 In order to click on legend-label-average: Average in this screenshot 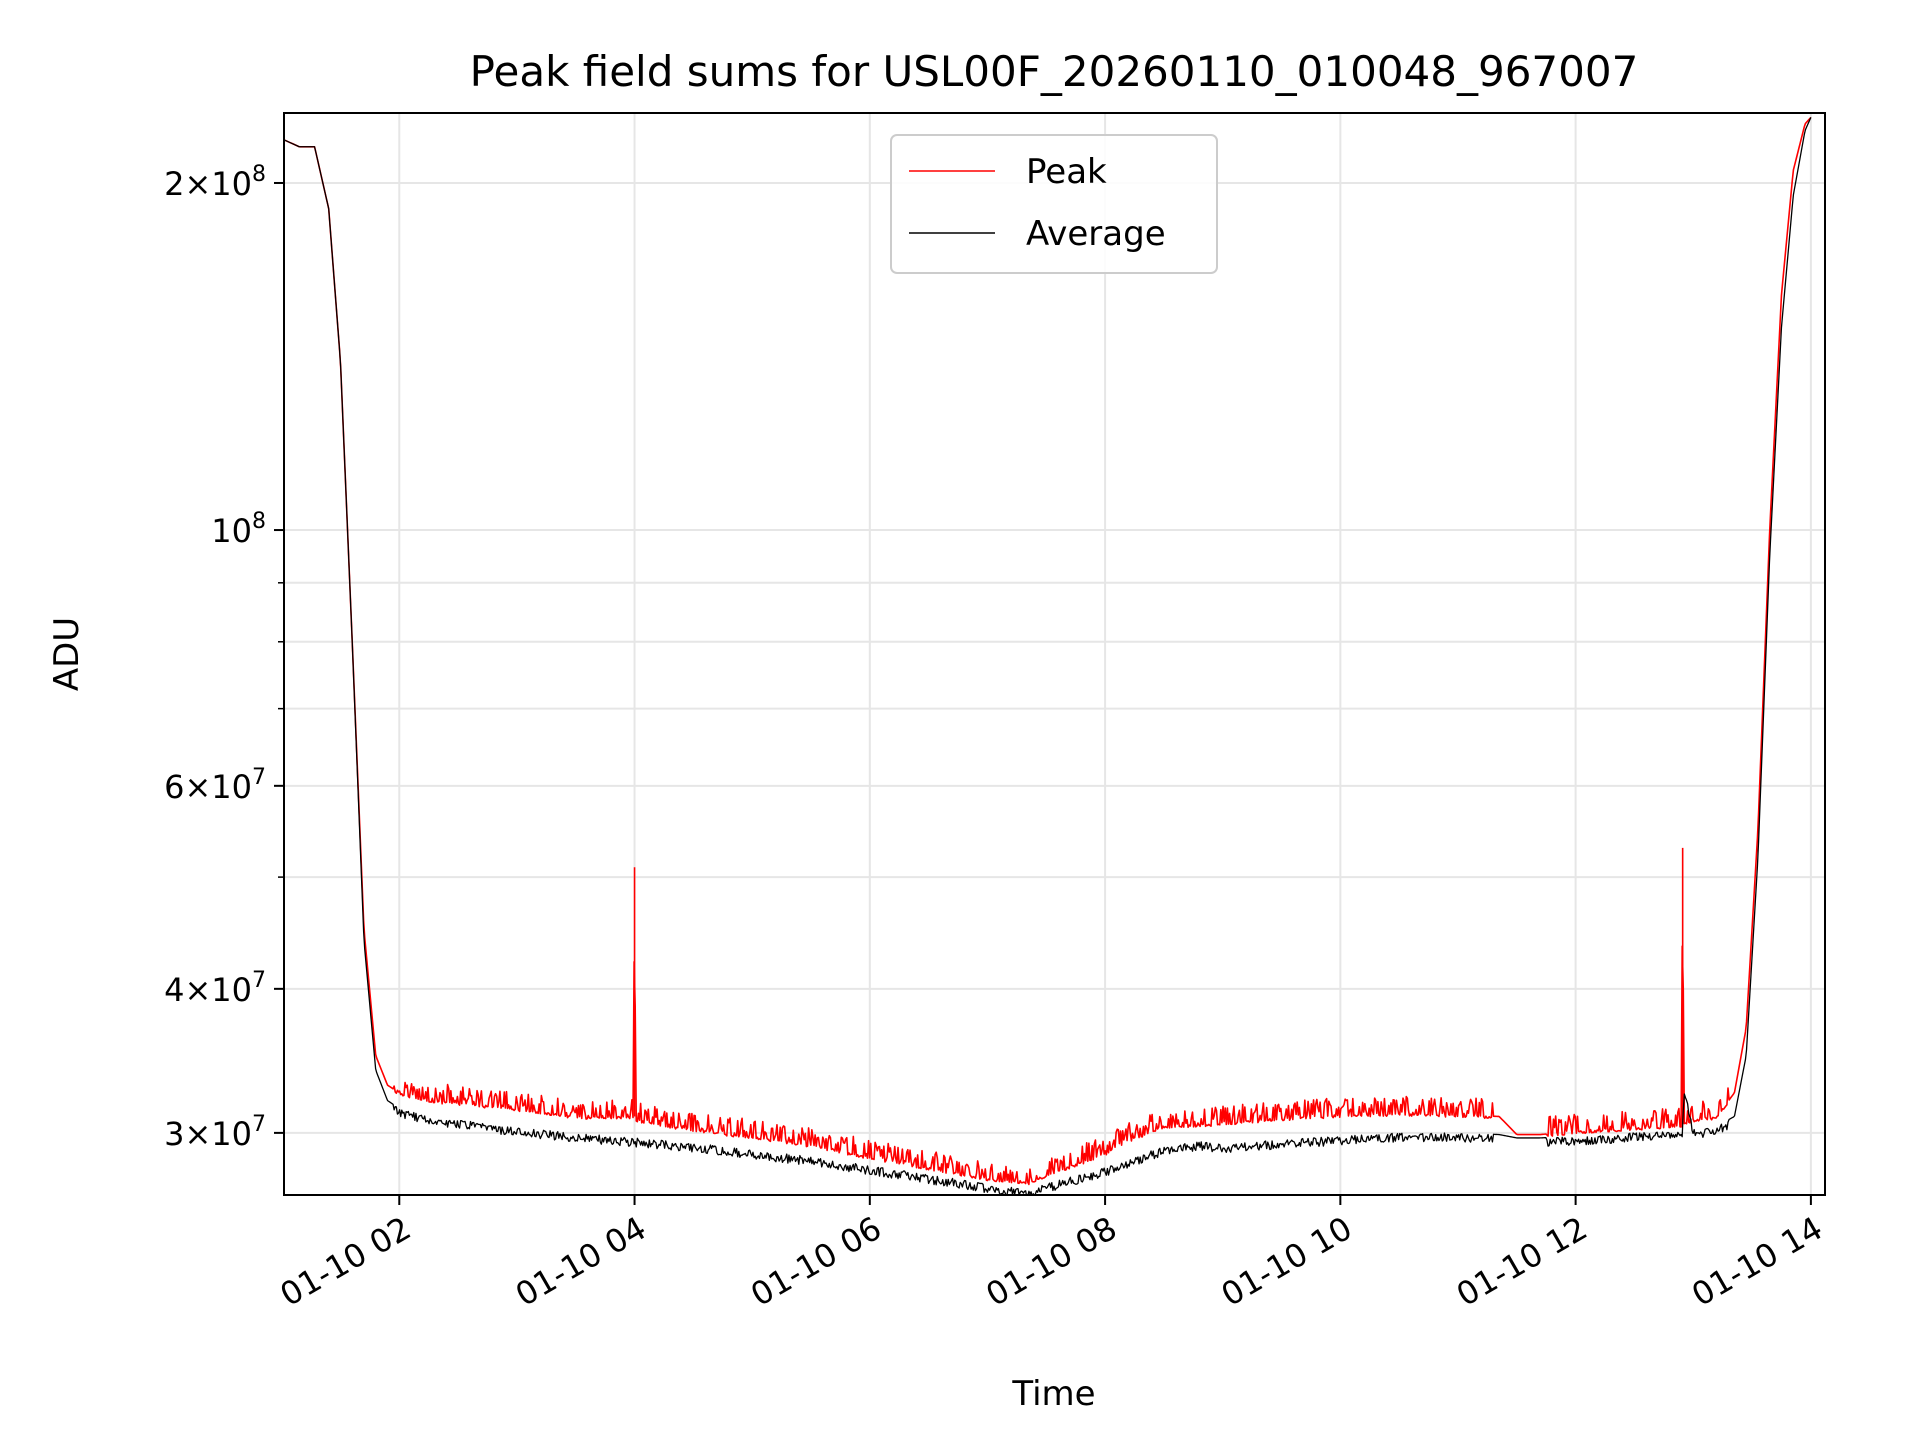, I will do `click(1096, 234)`.